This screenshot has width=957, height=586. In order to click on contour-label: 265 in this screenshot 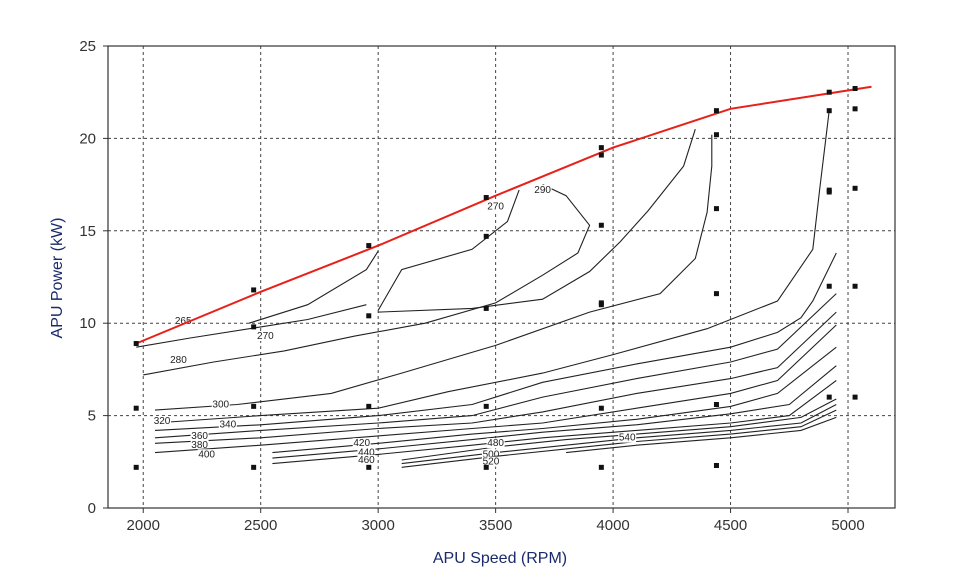, I will do `click(183, 321)`.